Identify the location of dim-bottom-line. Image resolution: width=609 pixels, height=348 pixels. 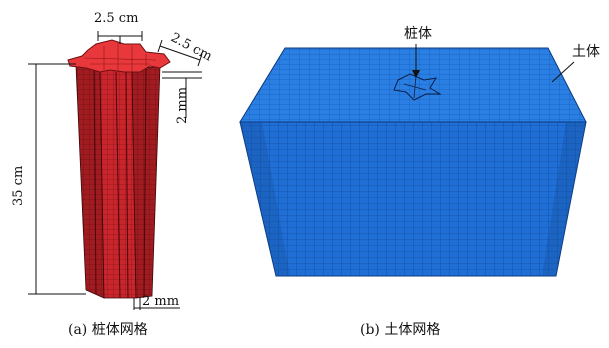
(156, 304).